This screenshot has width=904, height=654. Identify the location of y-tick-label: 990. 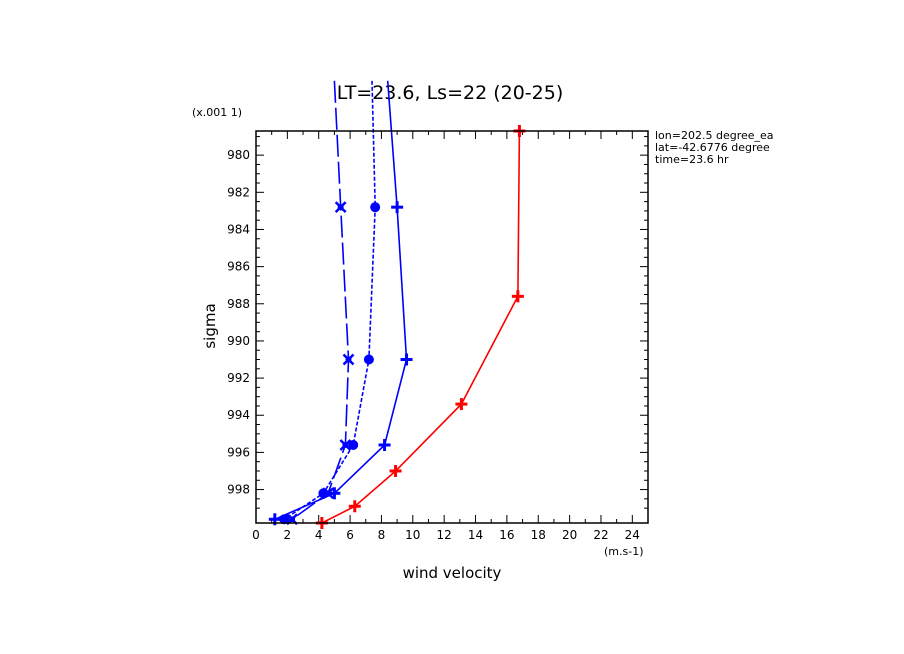
(238, 341).